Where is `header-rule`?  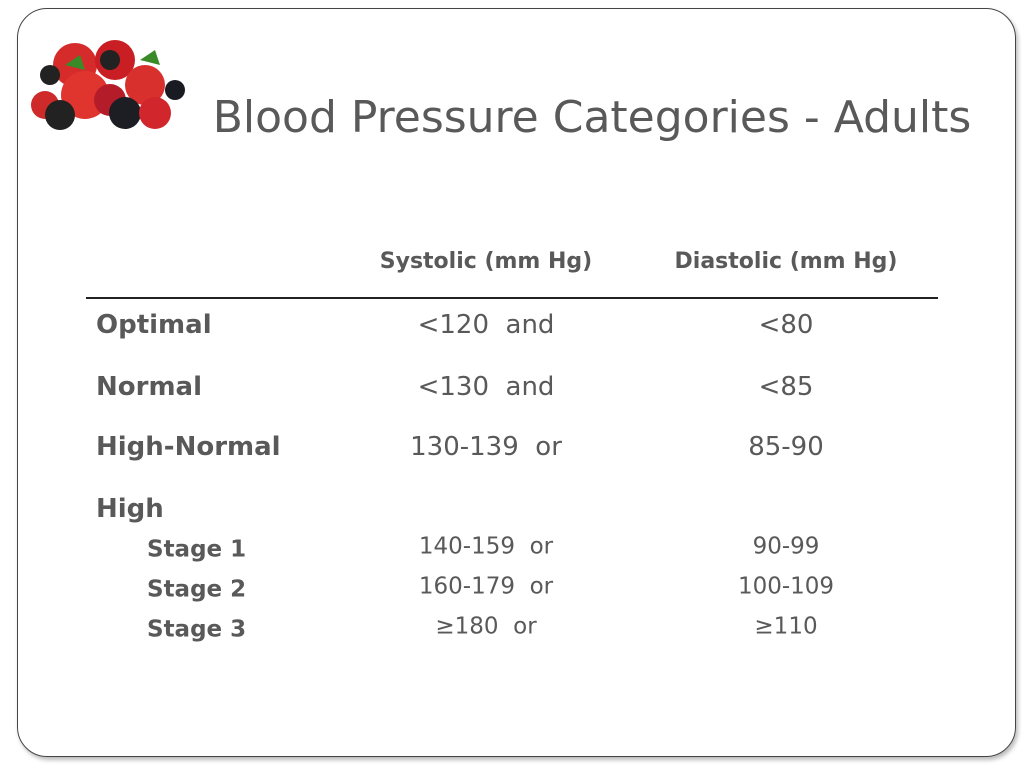
header-rule is located at coordinates (512, 298).